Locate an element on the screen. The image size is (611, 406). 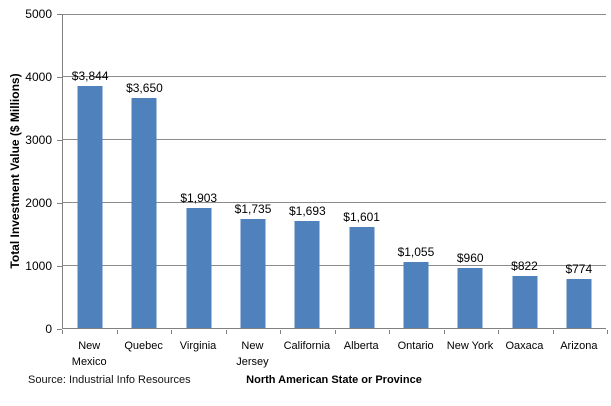
bar-value-label: $1,903 is located at coordinates (199, 198).